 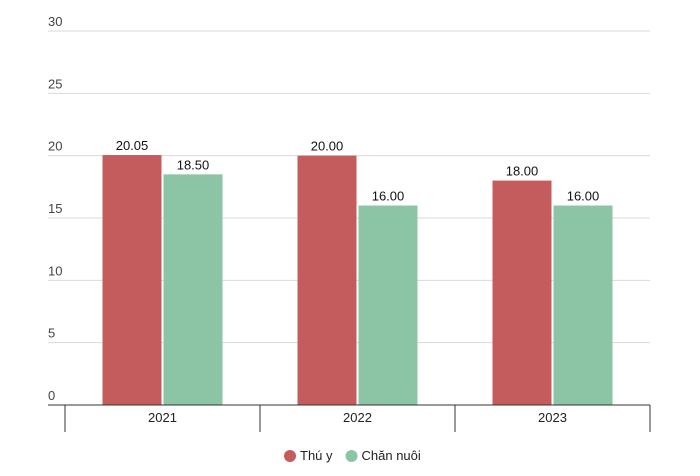 I want to click on x-category-label: 2022, so click(x=357, y=417).